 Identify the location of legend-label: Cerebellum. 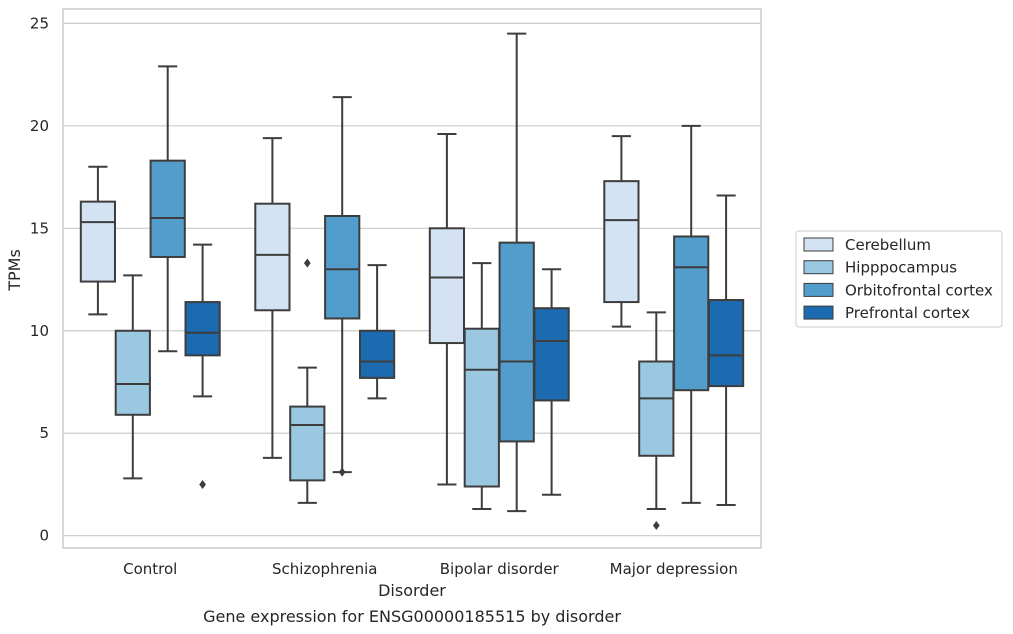
(888, 245).